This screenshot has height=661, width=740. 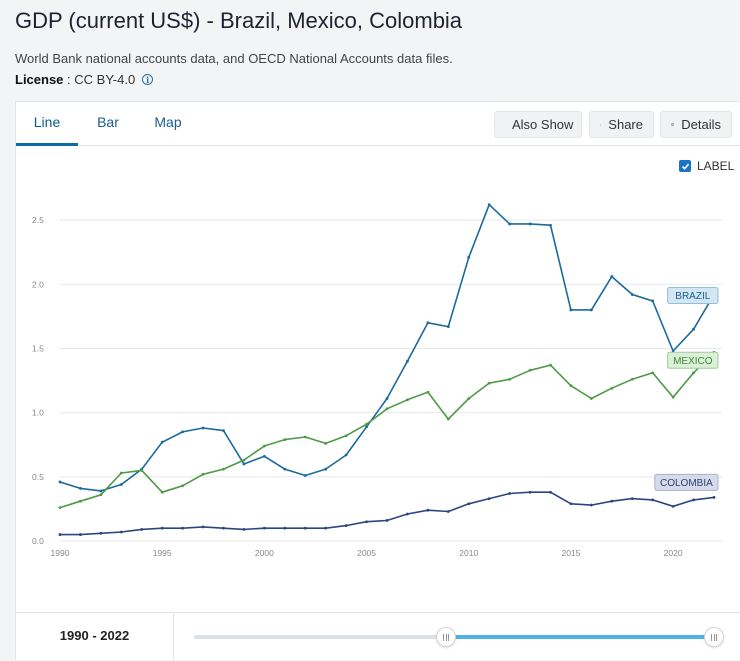 What do you see at coordinates (60, 553) in the screenshot?
I see `x-tick-label: 1990` at bounding box center [60, 553].